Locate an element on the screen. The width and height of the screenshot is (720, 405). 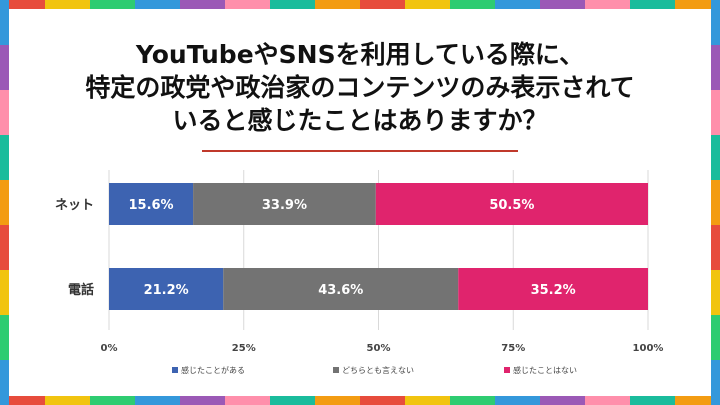
tick-label: 0% is located at coordinates (109, 348).